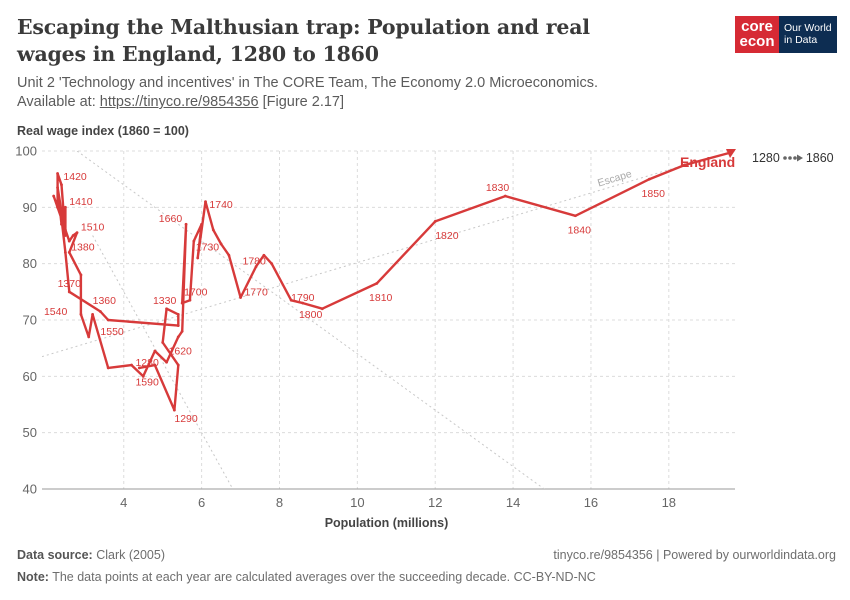  I want to click on year-label: 1590, so click(147, 382).